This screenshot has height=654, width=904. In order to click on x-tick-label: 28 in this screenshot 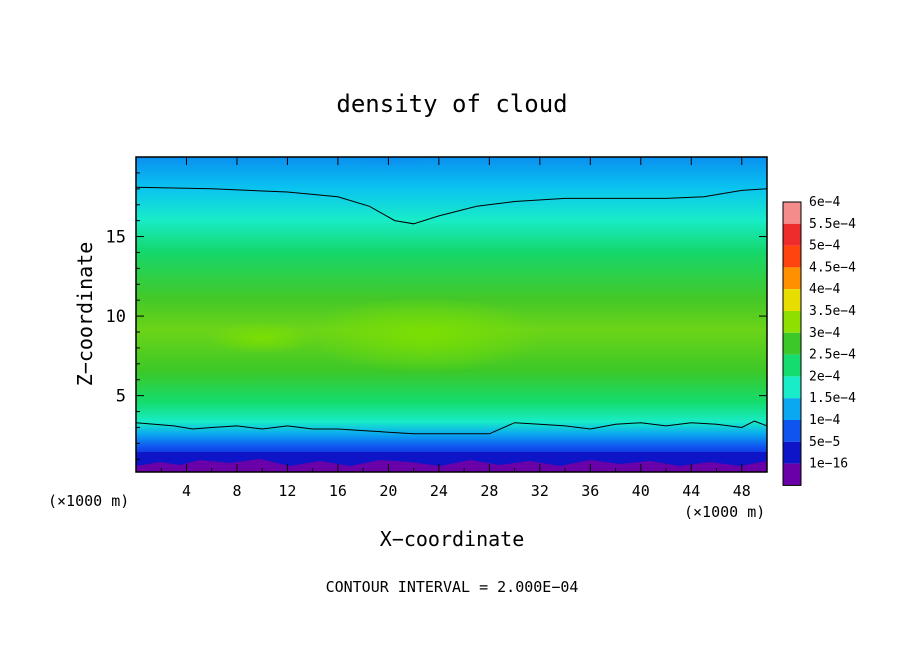, I will do `click(489, 491)`.